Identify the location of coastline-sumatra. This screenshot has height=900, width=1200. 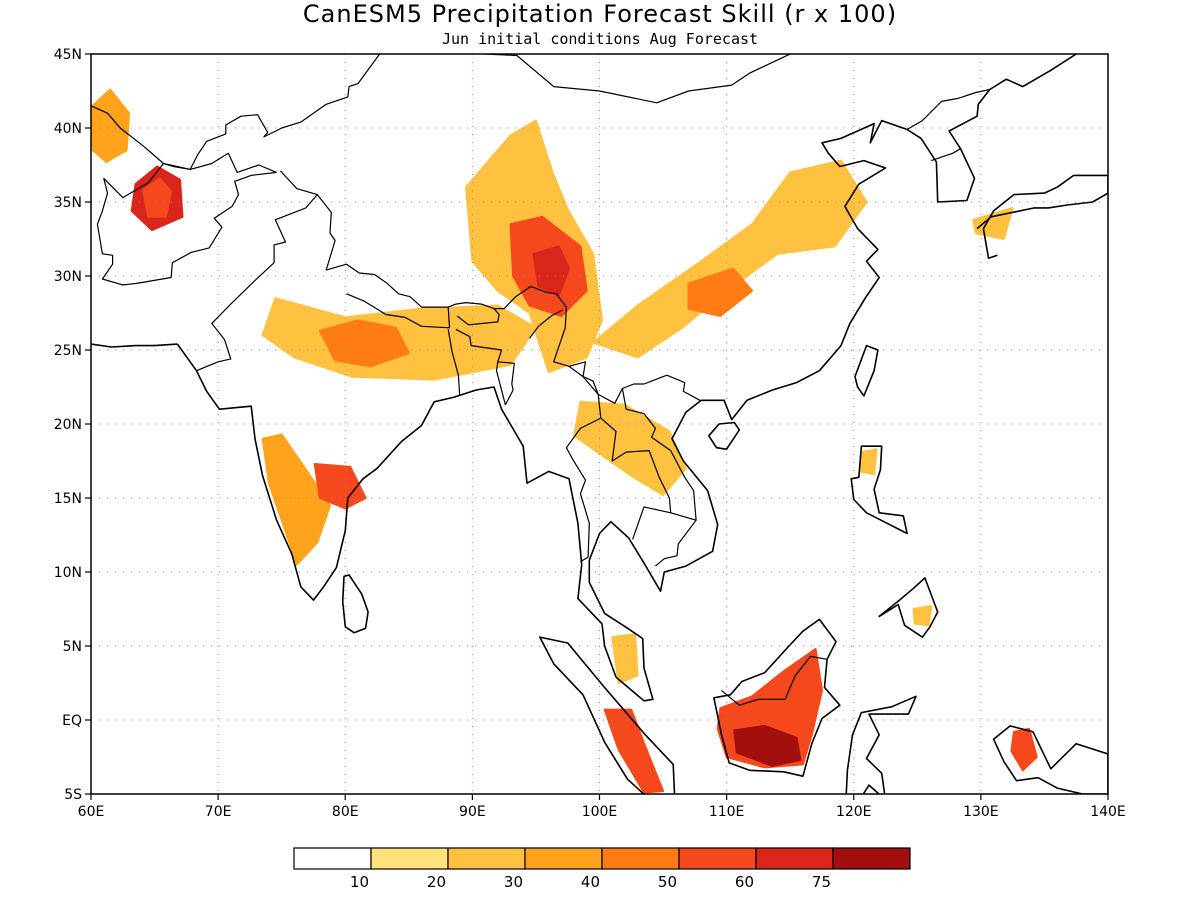
(607, 715).